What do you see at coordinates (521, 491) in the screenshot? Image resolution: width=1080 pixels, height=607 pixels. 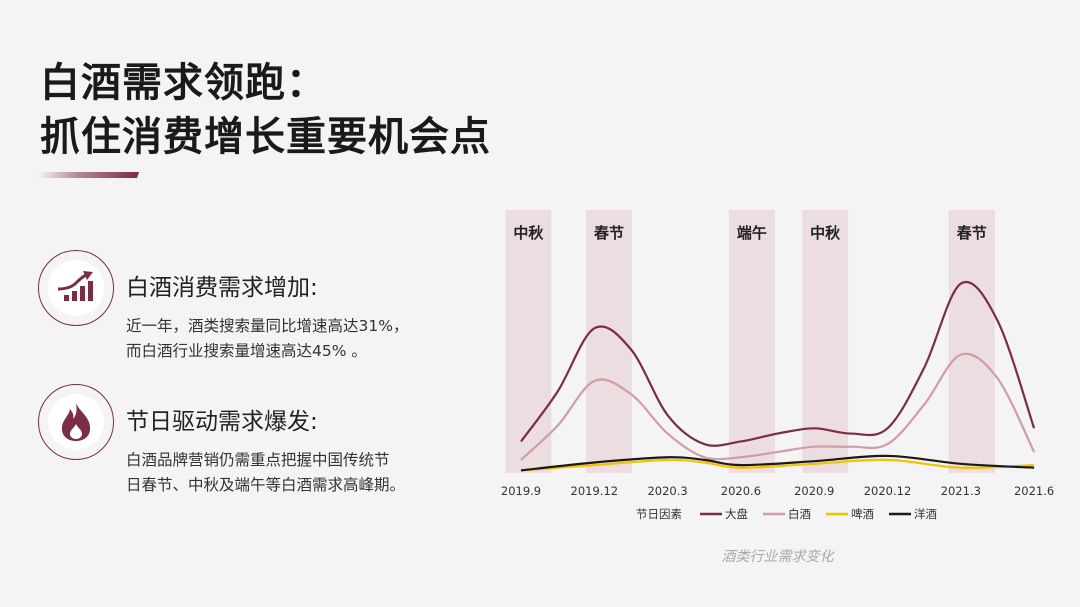 I see `x-tick-label: 2019.9` at bounding box center [521, 491].